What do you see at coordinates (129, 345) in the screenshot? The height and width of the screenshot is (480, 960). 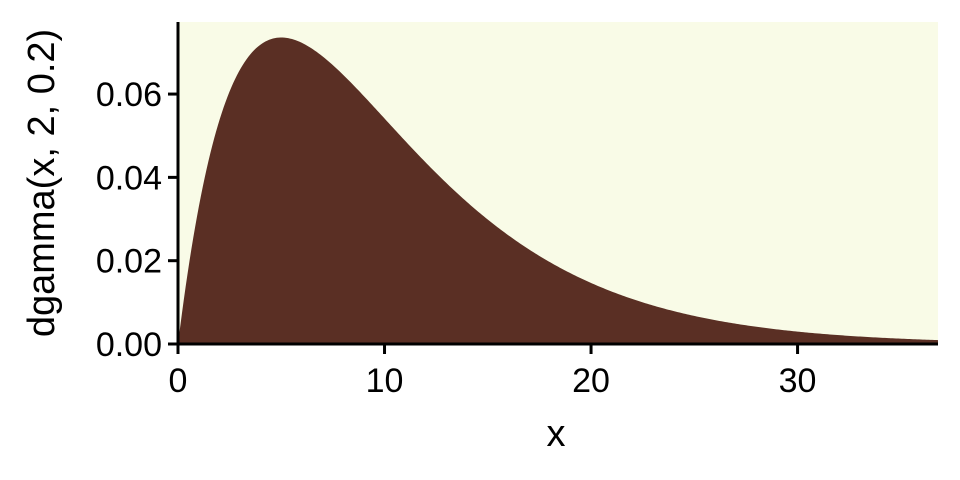 I see `y-tick-label: 0.00` at bounding box center [129, 345].